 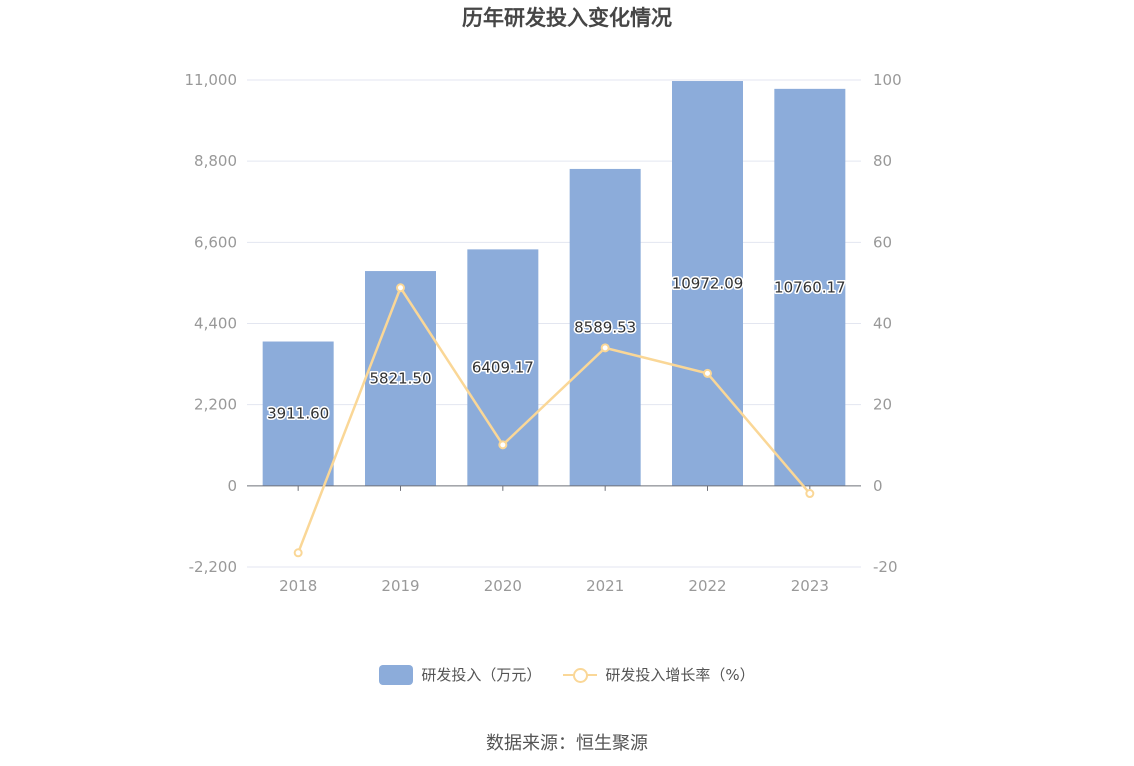 I want to click on x-tick-label: 2019, so click(x=400, y=586).